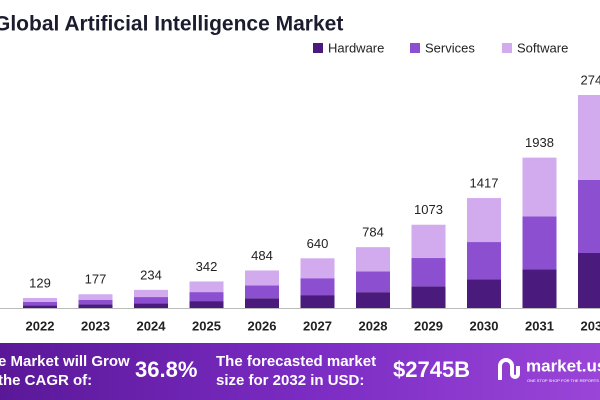  I want to click on total-label: 784, so click(373, 232).